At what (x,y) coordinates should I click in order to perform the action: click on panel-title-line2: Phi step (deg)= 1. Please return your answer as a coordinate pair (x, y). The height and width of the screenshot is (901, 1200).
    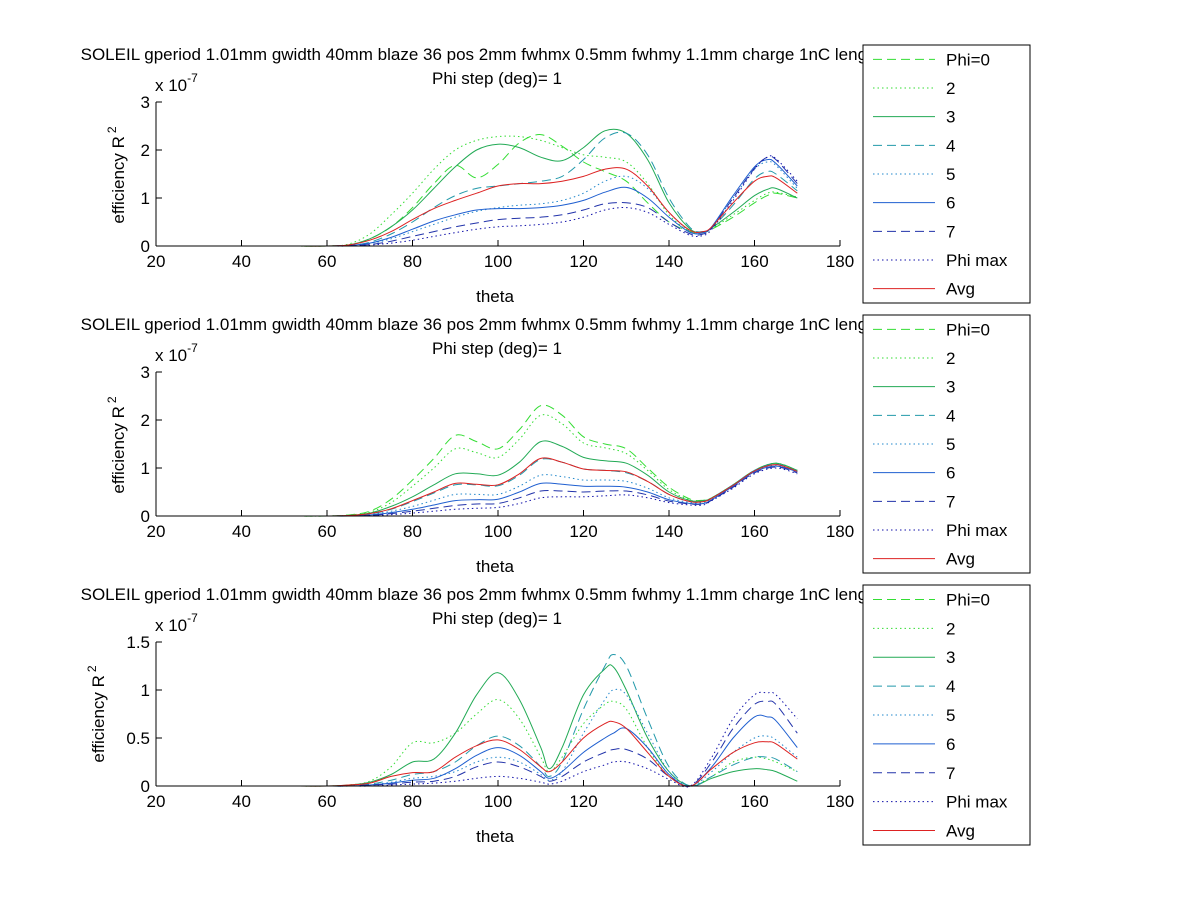
    Looking at the image, I should click on (497, 348).